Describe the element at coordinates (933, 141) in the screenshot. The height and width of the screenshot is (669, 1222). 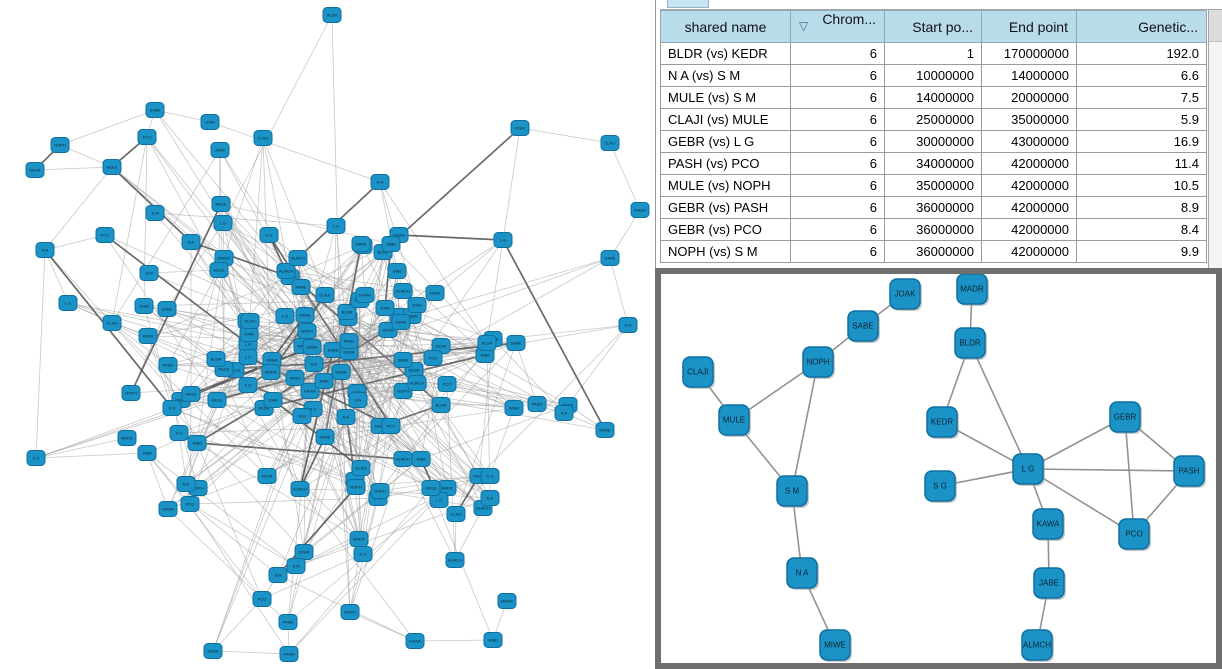
I see `table-row: GEBR (vs) L G 6 30000000 43000000 16.9` at that location.